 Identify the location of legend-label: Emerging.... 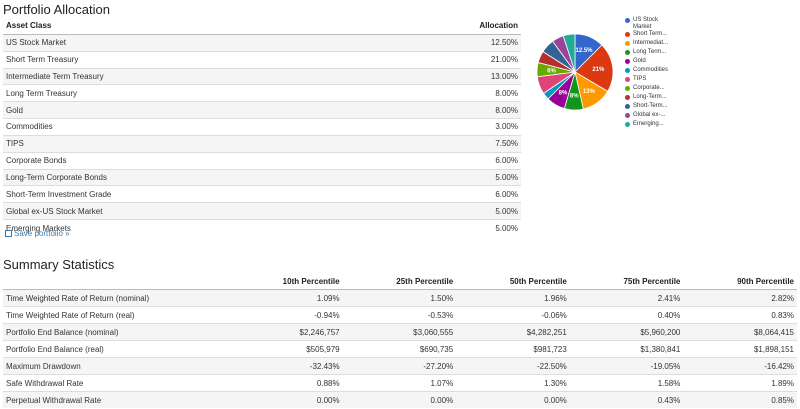
(648, 124).